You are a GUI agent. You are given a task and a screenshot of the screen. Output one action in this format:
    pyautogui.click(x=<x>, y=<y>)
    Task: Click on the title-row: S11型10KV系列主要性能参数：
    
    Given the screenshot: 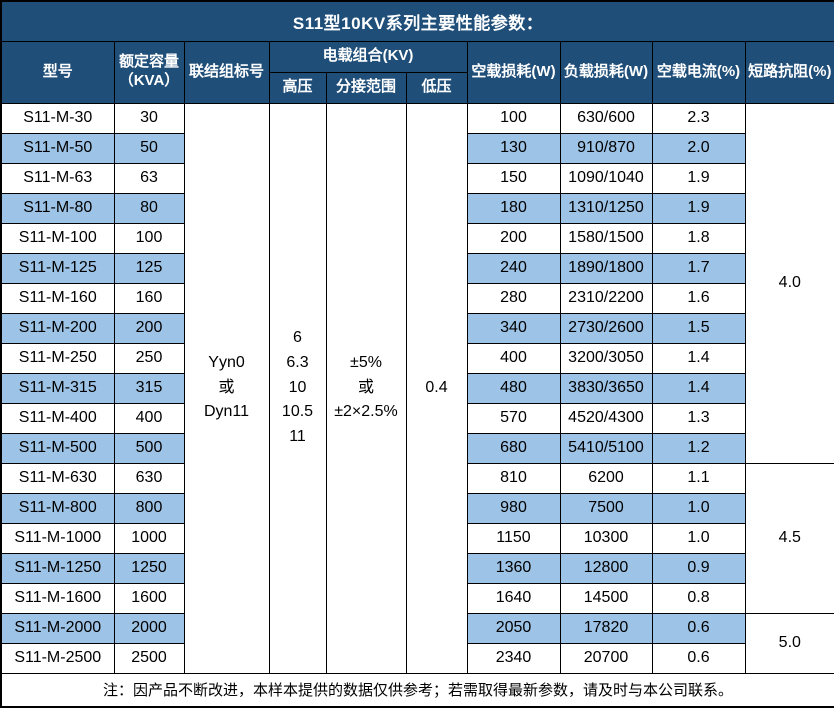 What is the action you would take?
    pyautogui.click(x=417, y=21)
    